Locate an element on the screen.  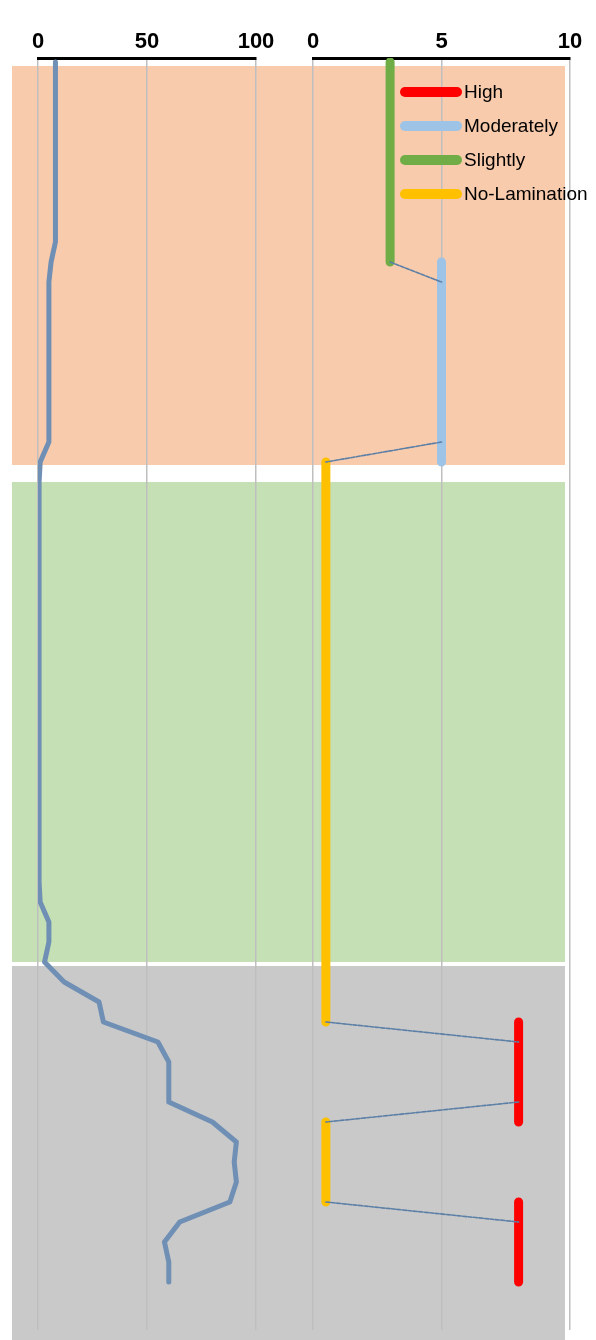
x-tick-label: 5 is located at coordinates (441, 40).